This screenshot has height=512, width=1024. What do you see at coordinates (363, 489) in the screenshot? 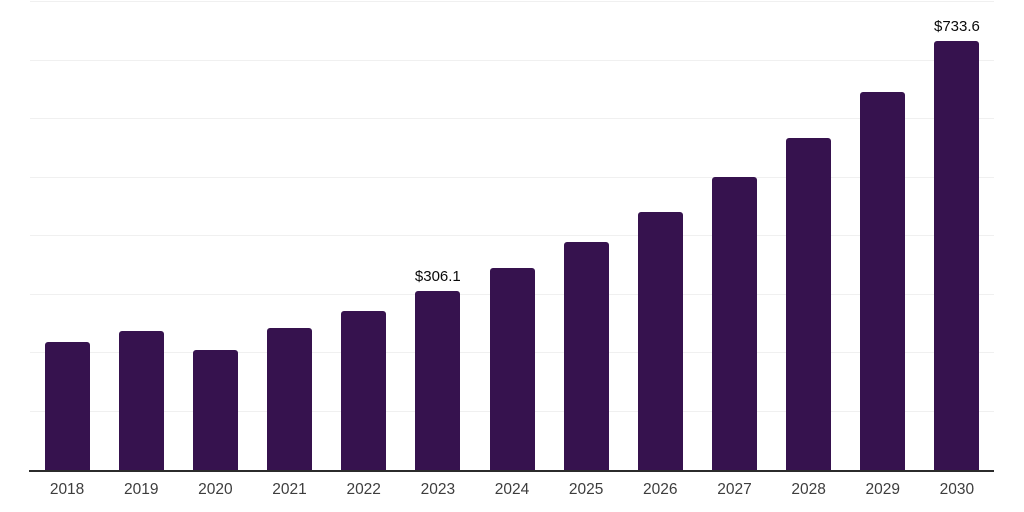
I see `x-tick-2022: 2022` at bounding box center [363, 489].